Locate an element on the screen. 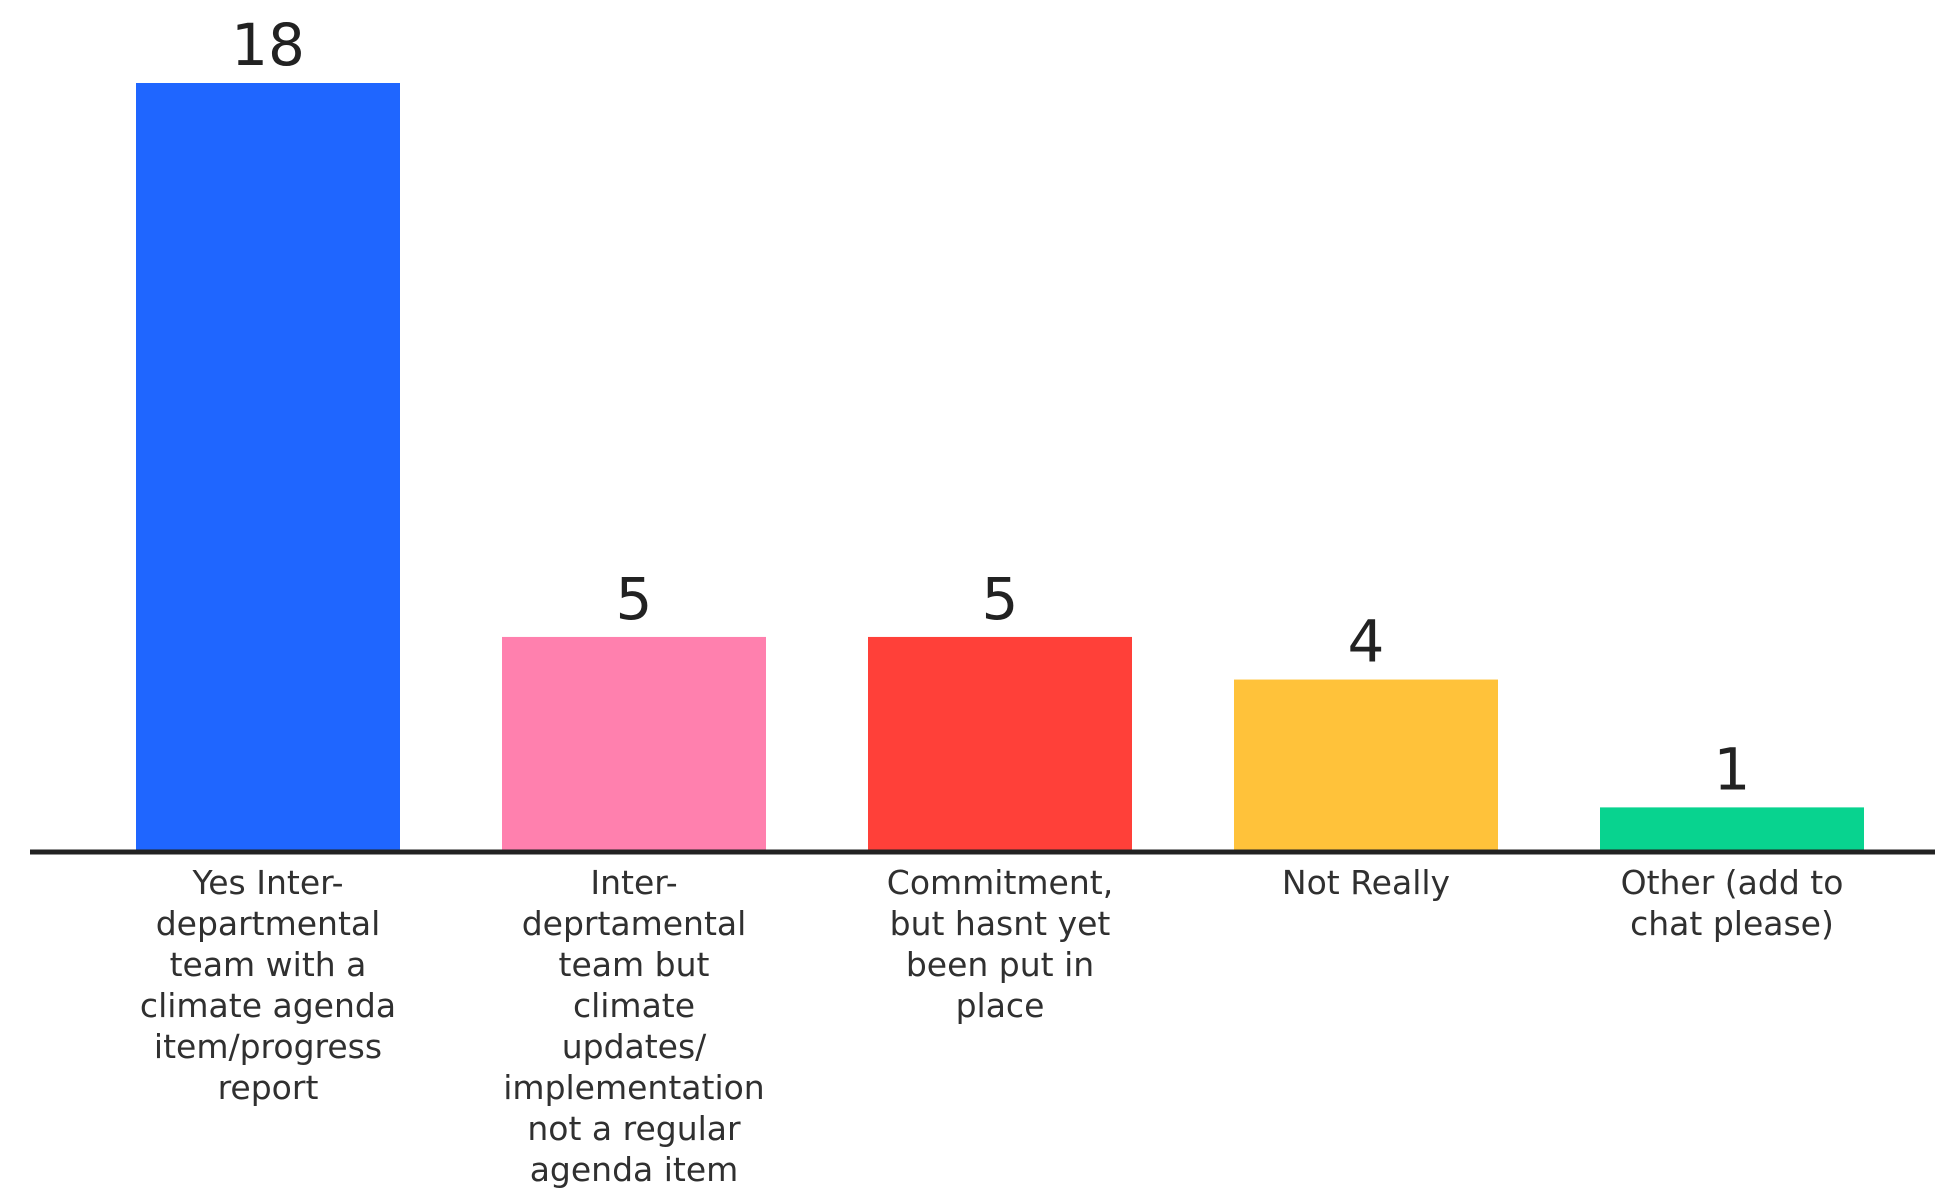 Image resolution: width=1935 pixels, height=1192 pixels. category-label-line: team with a is located at coordinates (268, 964).